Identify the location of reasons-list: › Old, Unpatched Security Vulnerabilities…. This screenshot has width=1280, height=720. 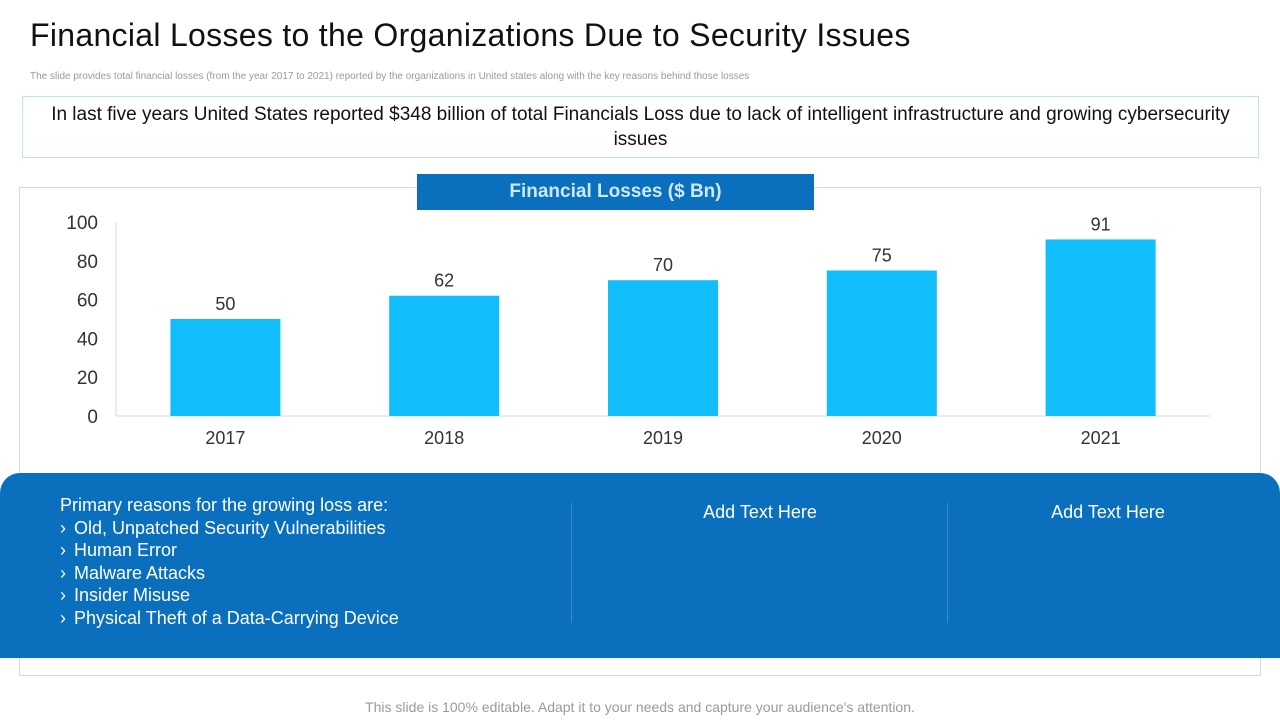
(310, 573).